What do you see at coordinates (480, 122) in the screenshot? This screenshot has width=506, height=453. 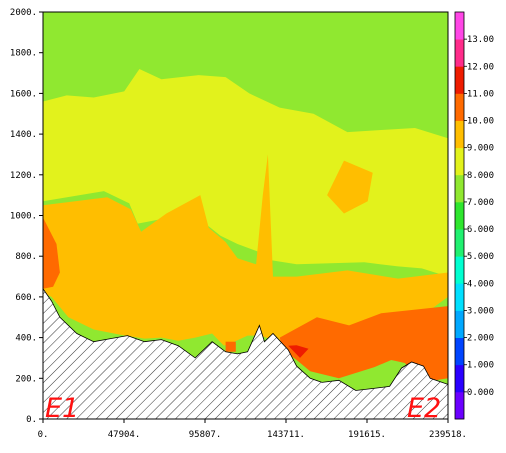 I see `colorbar-tick-label: 10.00` at bounding box center [480, 122].